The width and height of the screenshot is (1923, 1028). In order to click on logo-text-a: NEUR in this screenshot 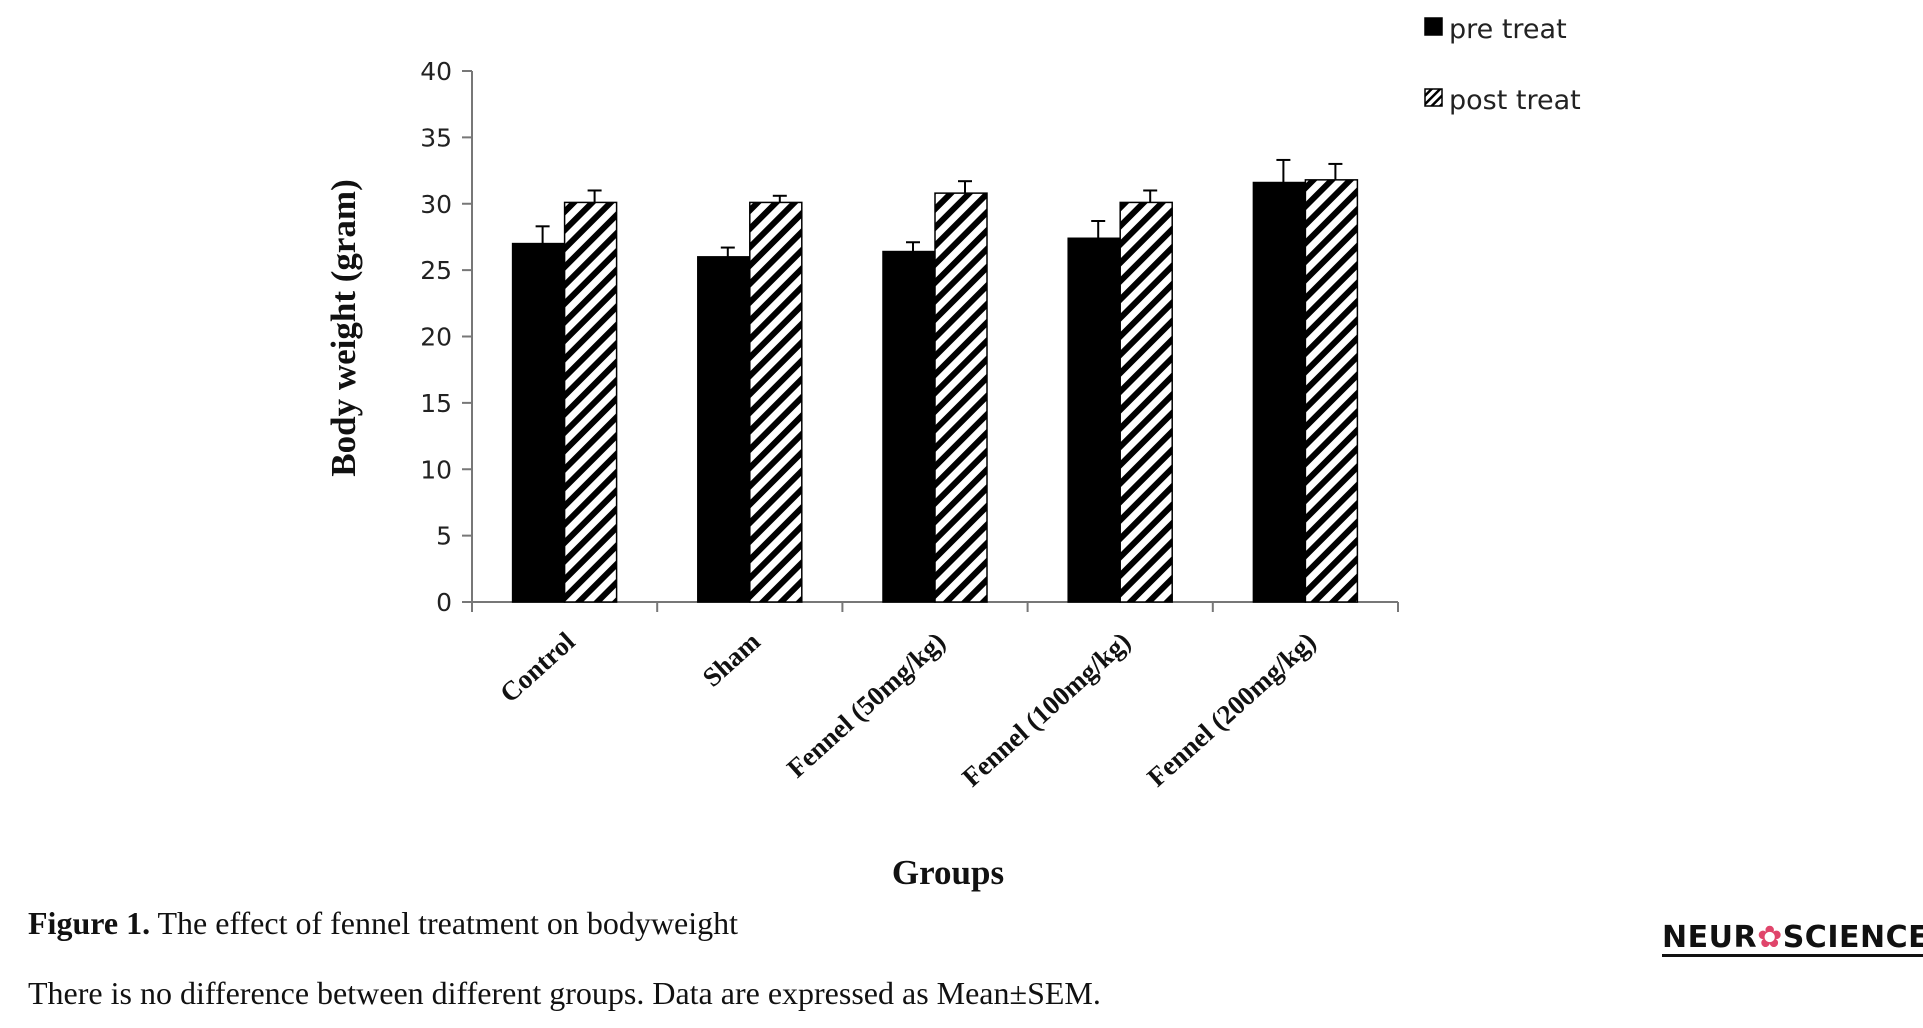, I will do `click(1710, 937)`.